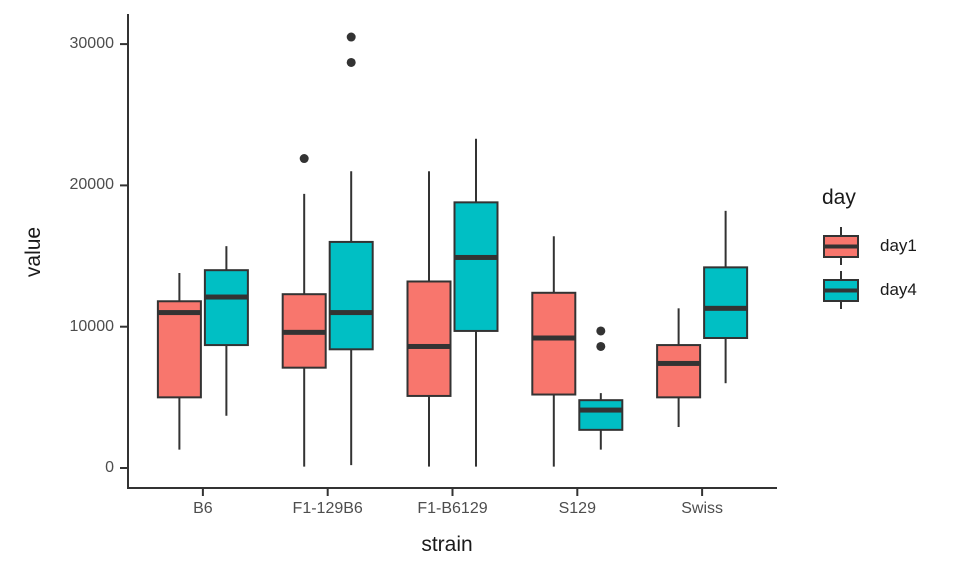  What do you see at coordinates (554, 338) in the screenshot?
I see `box-day1-S129-median` at bounding box center [554, 338].